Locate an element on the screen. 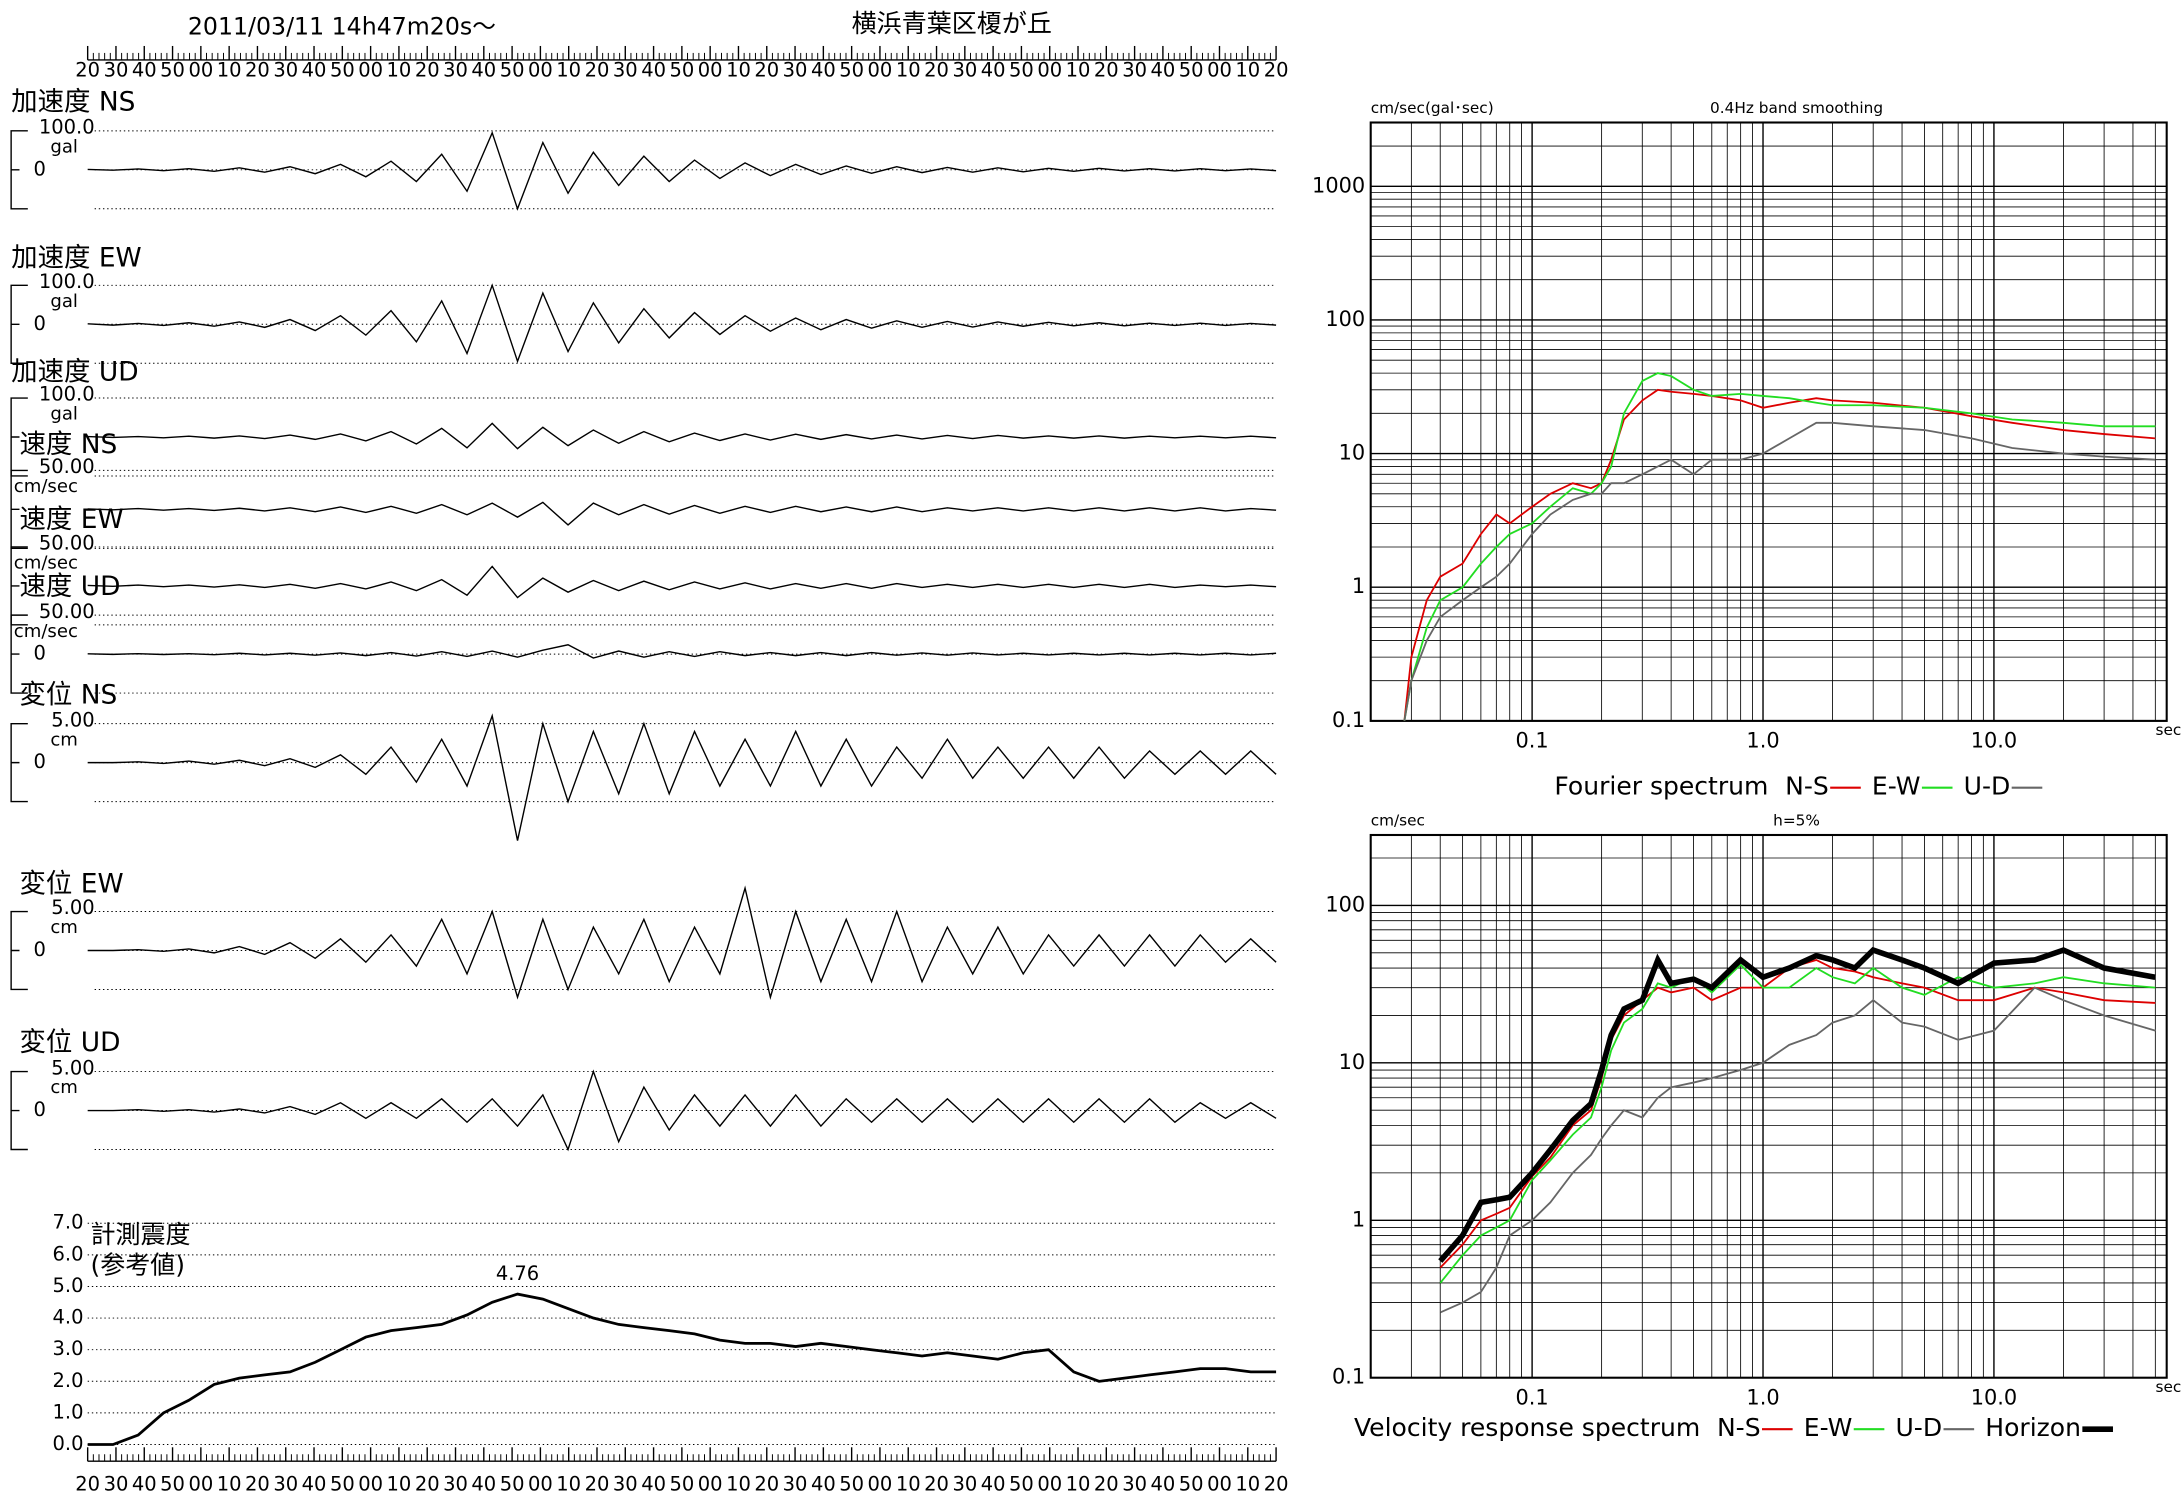  y-tick-label: 6.0 is located at coordinates (68, 1253).